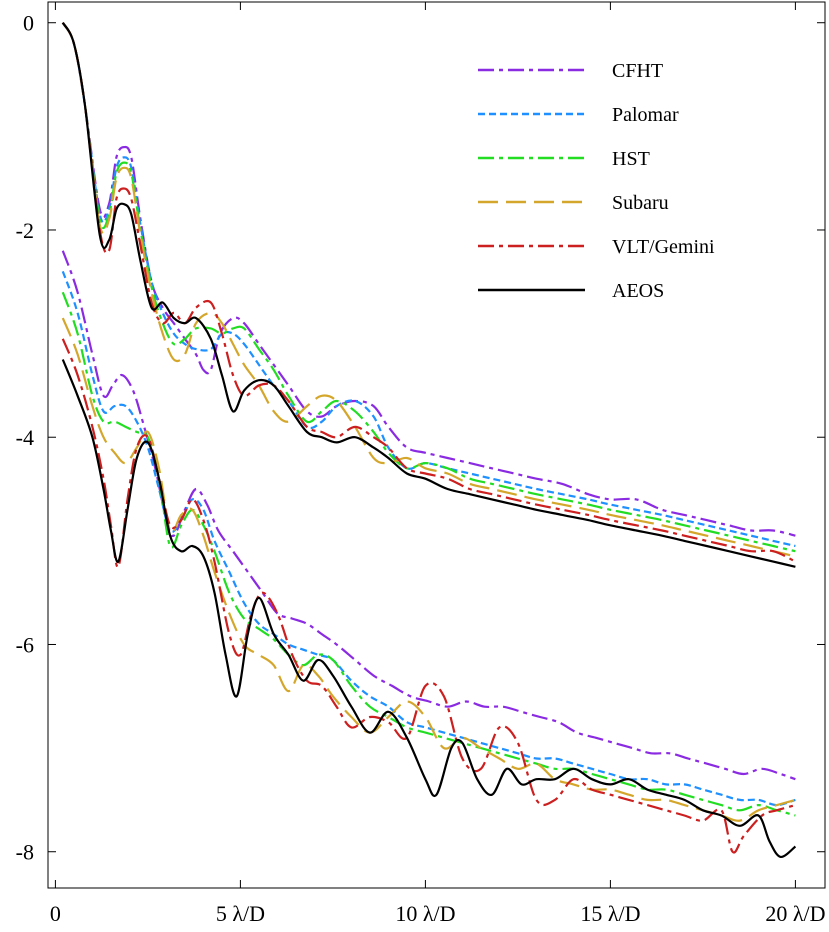 This screenshot has height=932, width=829. What do you see at coordinates (663, 247) in the screenshot?
I see `legend-label-vlt-gemini: VLT/Gemini` at bounding box center [663, 247].